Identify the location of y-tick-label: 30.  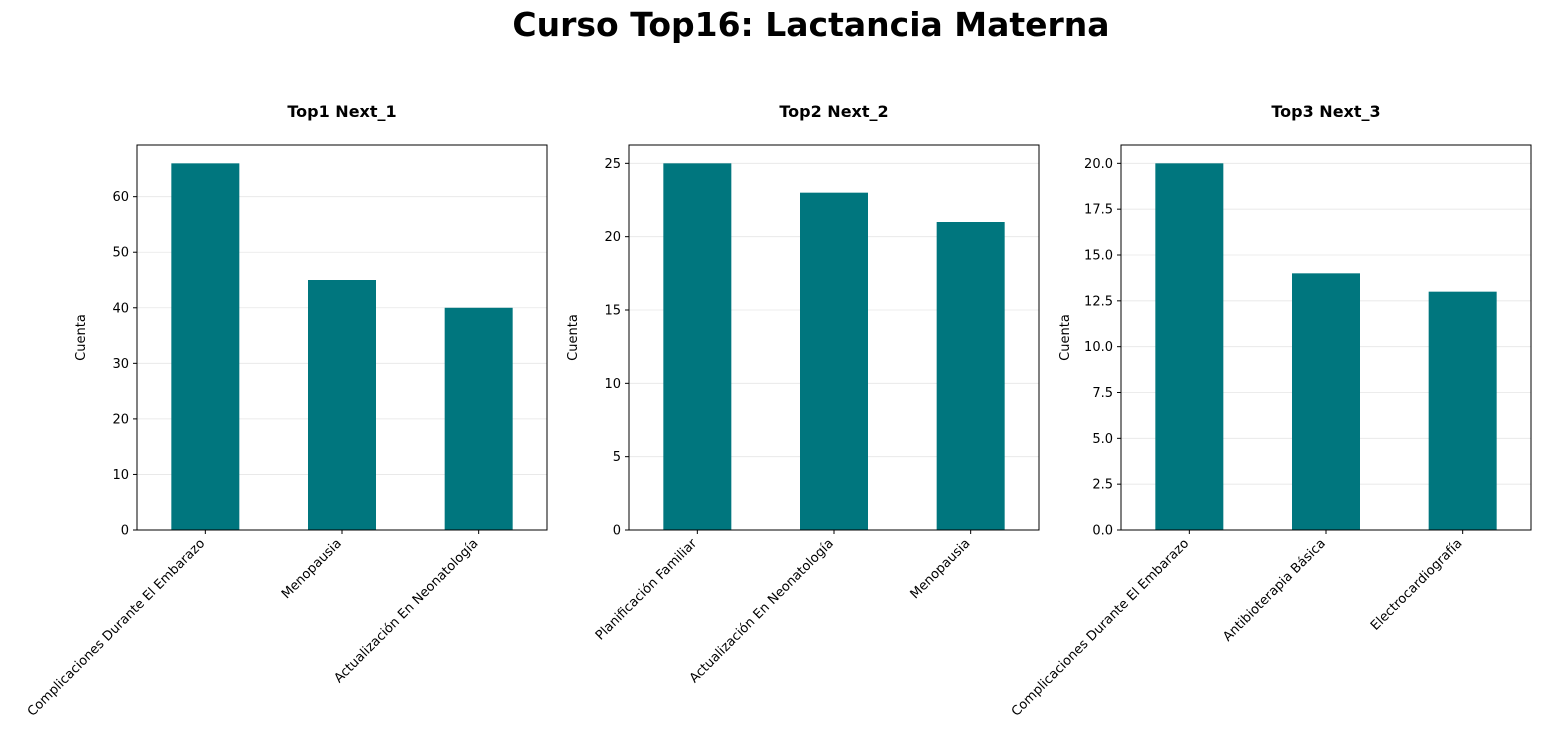
(120, 364).